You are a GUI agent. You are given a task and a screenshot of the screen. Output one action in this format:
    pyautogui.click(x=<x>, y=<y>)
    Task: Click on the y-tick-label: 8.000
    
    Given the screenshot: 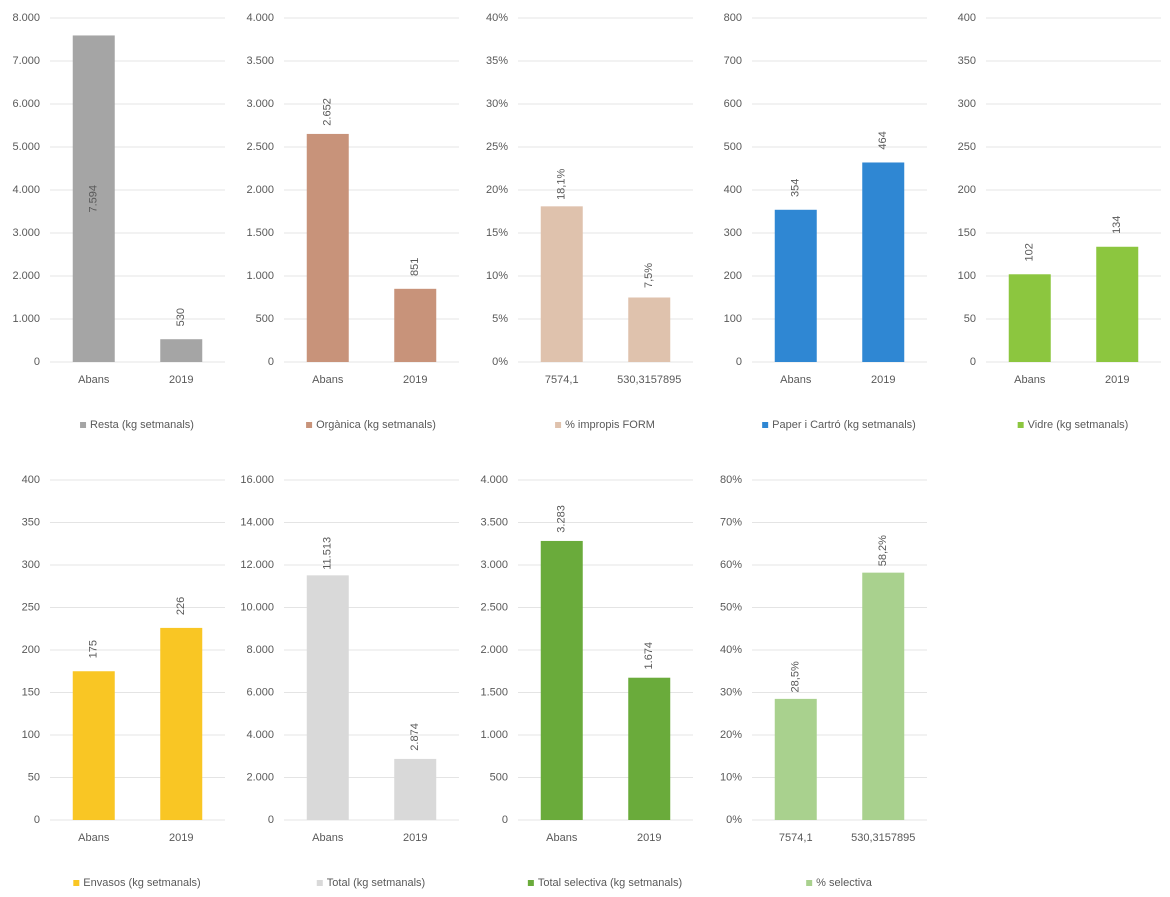 What is the action you would take?
    pyautogui.click(x=26, y=18)
    